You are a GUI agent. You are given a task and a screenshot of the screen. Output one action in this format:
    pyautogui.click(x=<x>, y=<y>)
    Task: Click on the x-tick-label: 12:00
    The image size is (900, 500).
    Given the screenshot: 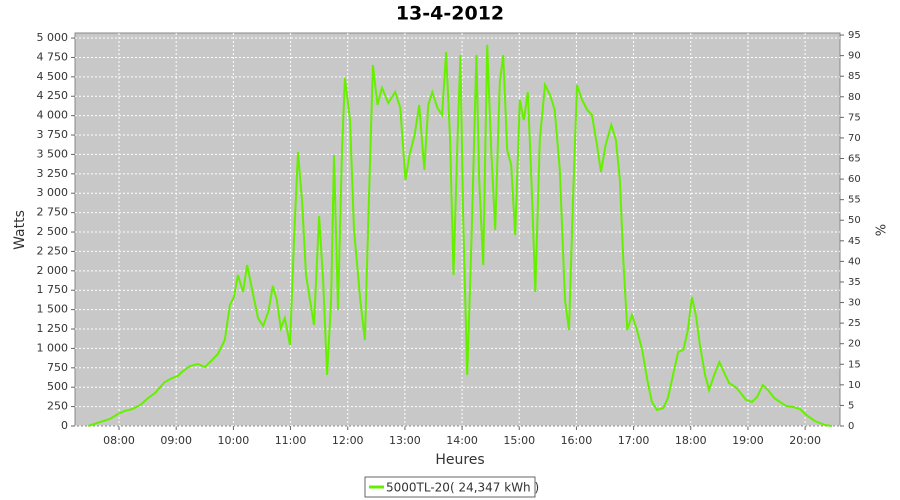 What is the action you would take?
    pyautogui.click(x=348, y=440)
    